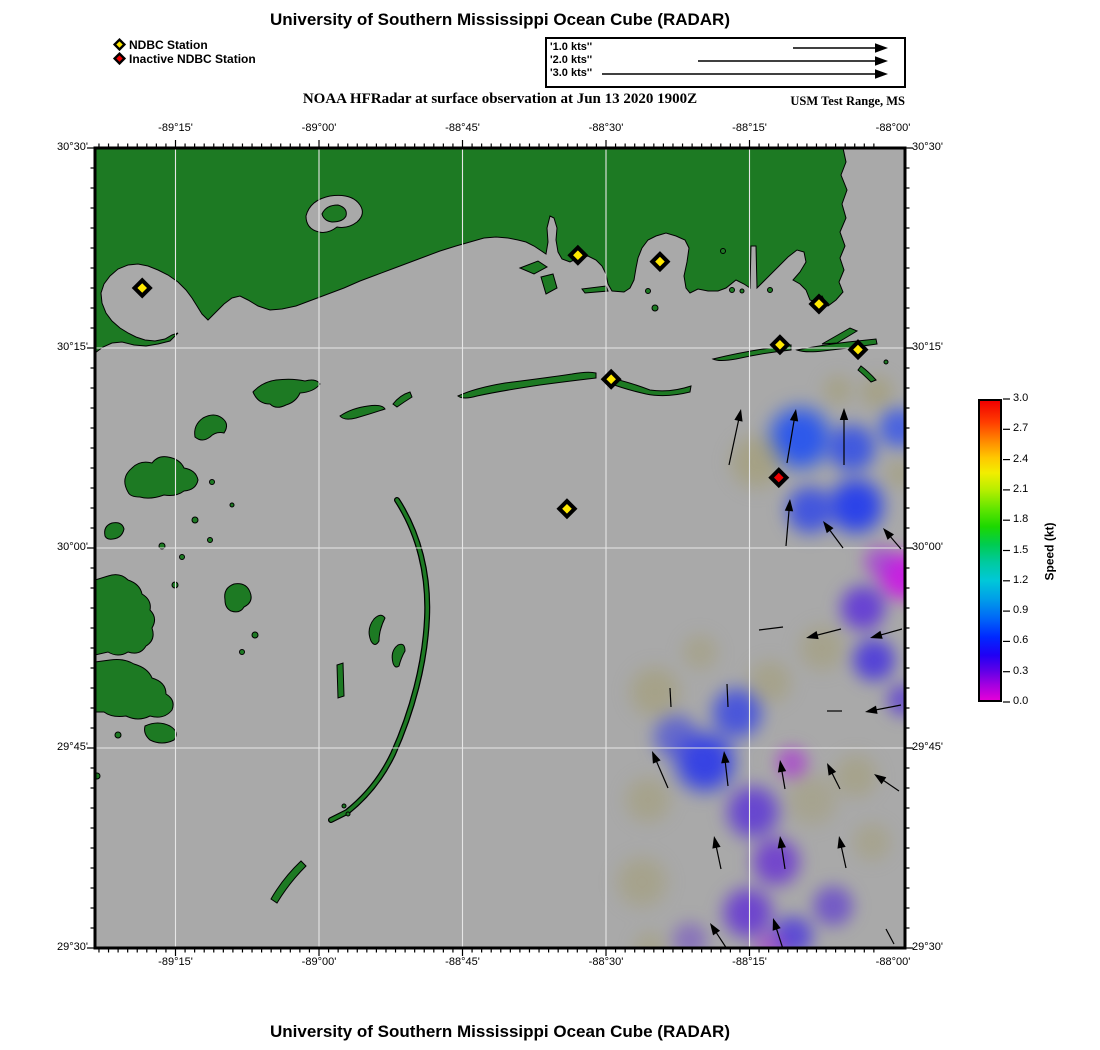 The height and width of the screenshot is (1050, 1100). Describe the element at coordinates (462, 962) in the screenshot. I see `axis-label-bottom: -88°45'` at that location.